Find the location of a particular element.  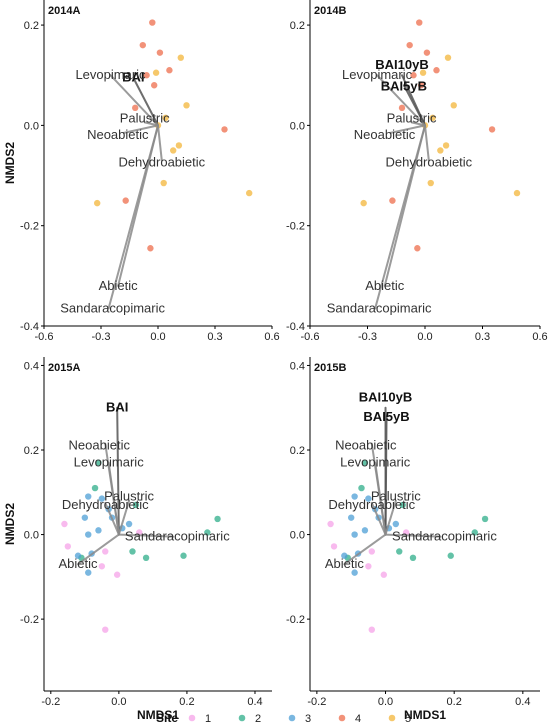

legend-label-site-4: 4 is located at coordinates (358, 719).